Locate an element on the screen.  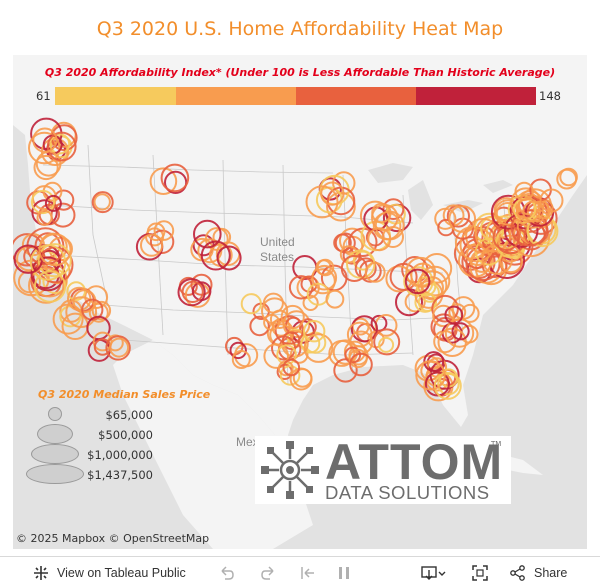
download-button is located at coordinates (434, 572).